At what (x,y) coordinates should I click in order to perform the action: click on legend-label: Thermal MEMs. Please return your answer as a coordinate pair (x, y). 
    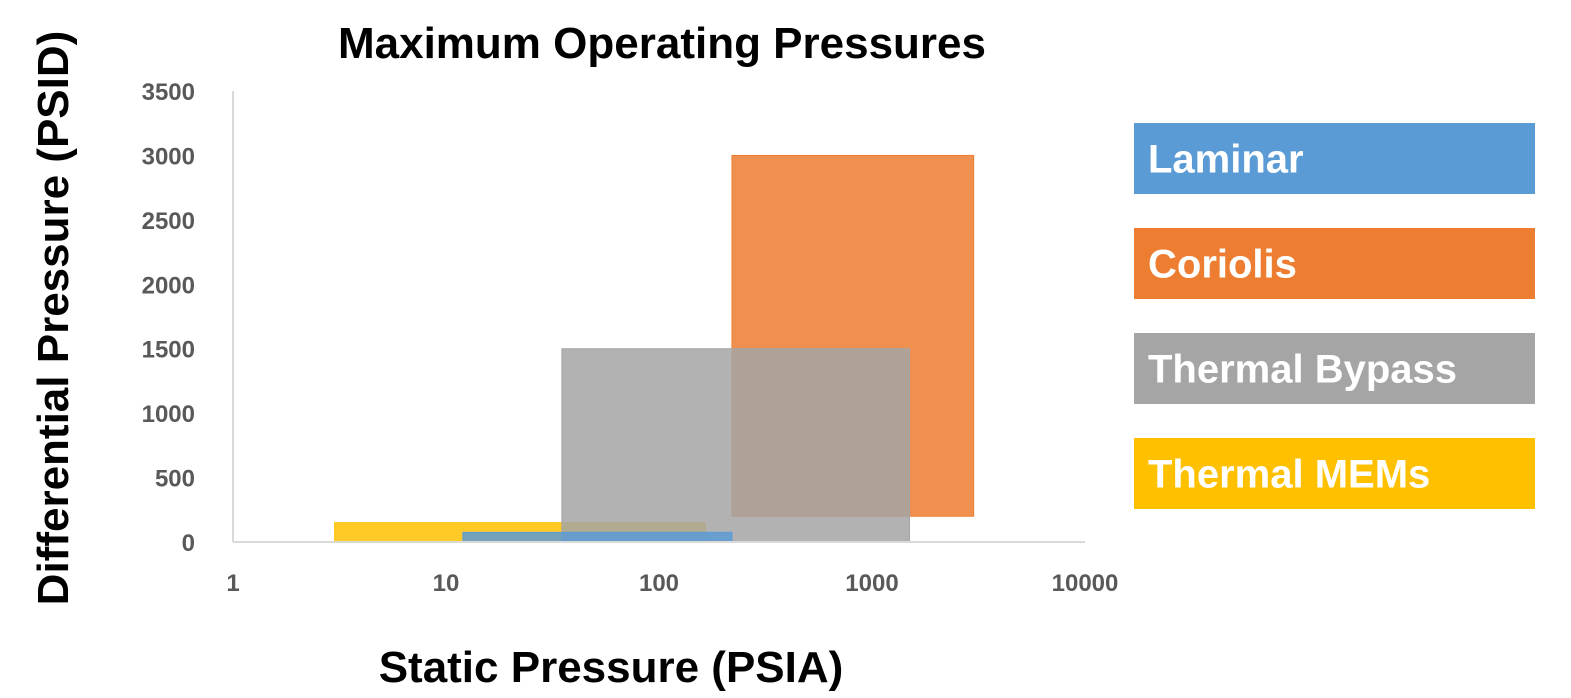
    Looking at the image, I should click on (1289, 475).